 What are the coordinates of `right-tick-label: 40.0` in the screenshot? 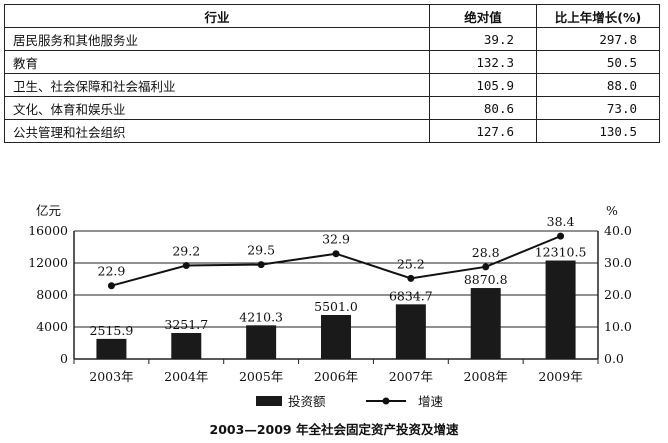 It's located at (618, 230).